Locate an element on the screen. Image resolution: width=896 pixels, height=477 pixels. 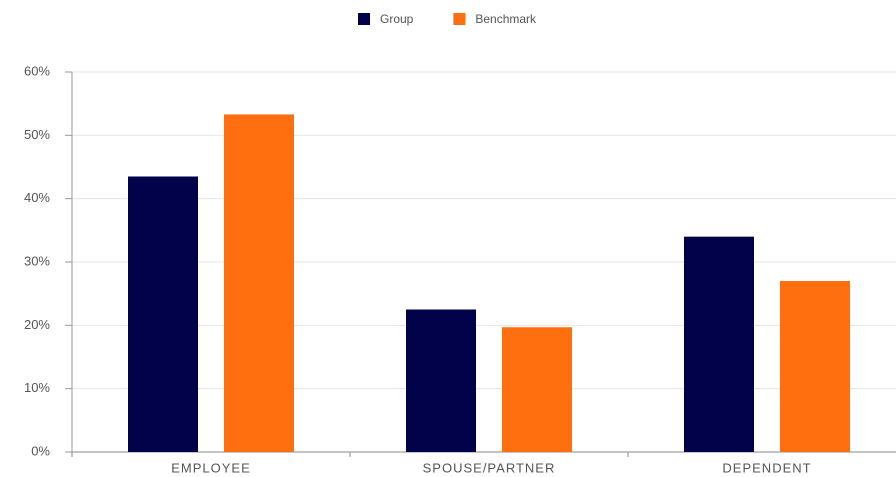
y-tick-label: 60% is located at coordinates (37, 70).